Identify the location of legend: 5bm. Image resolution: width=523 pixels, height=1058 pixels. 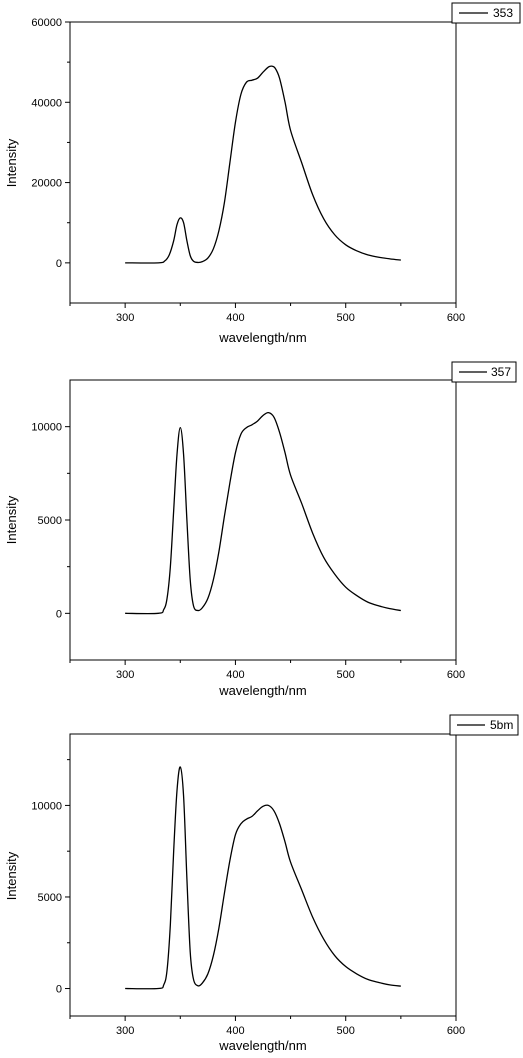
(484, 725).